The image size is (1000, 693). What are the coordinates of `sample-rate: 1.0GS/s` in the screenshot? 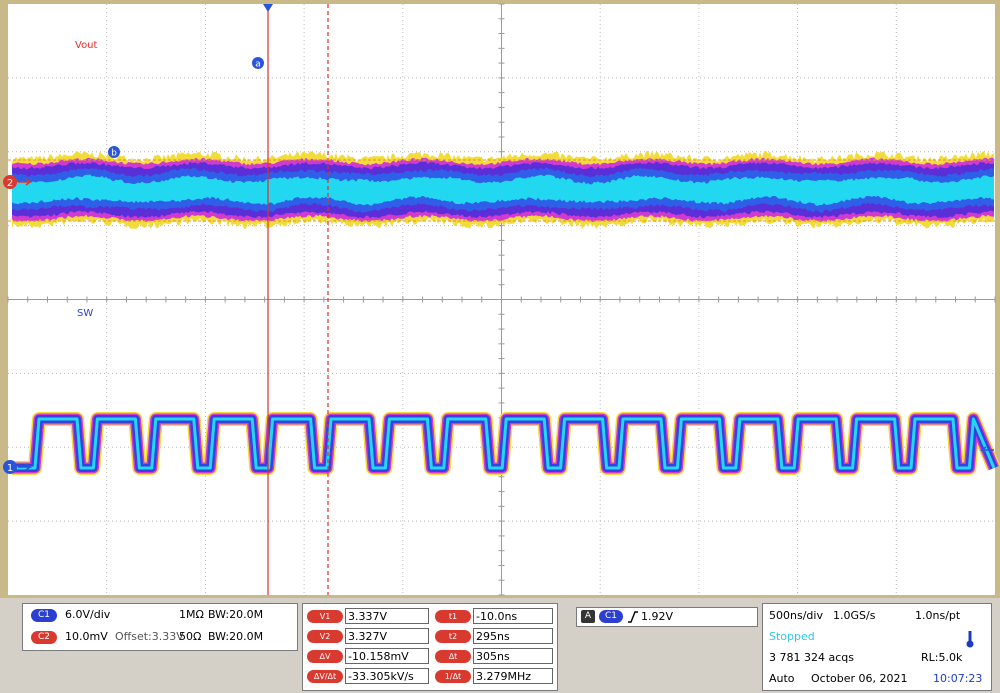 It's located at (854, 615).